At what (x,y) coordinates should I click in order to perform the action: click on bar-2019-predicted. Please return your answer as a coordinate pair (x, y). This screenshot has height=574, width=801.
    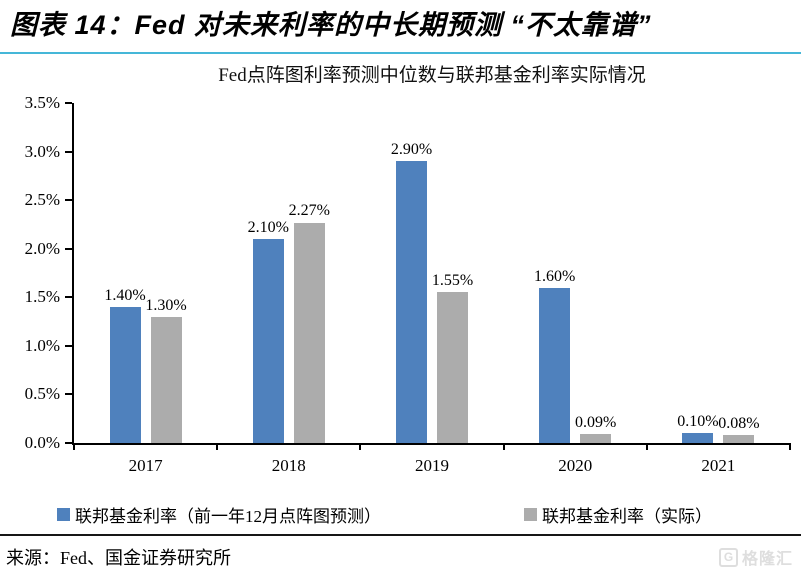
    Looking at the image, I should click on (411, 302).